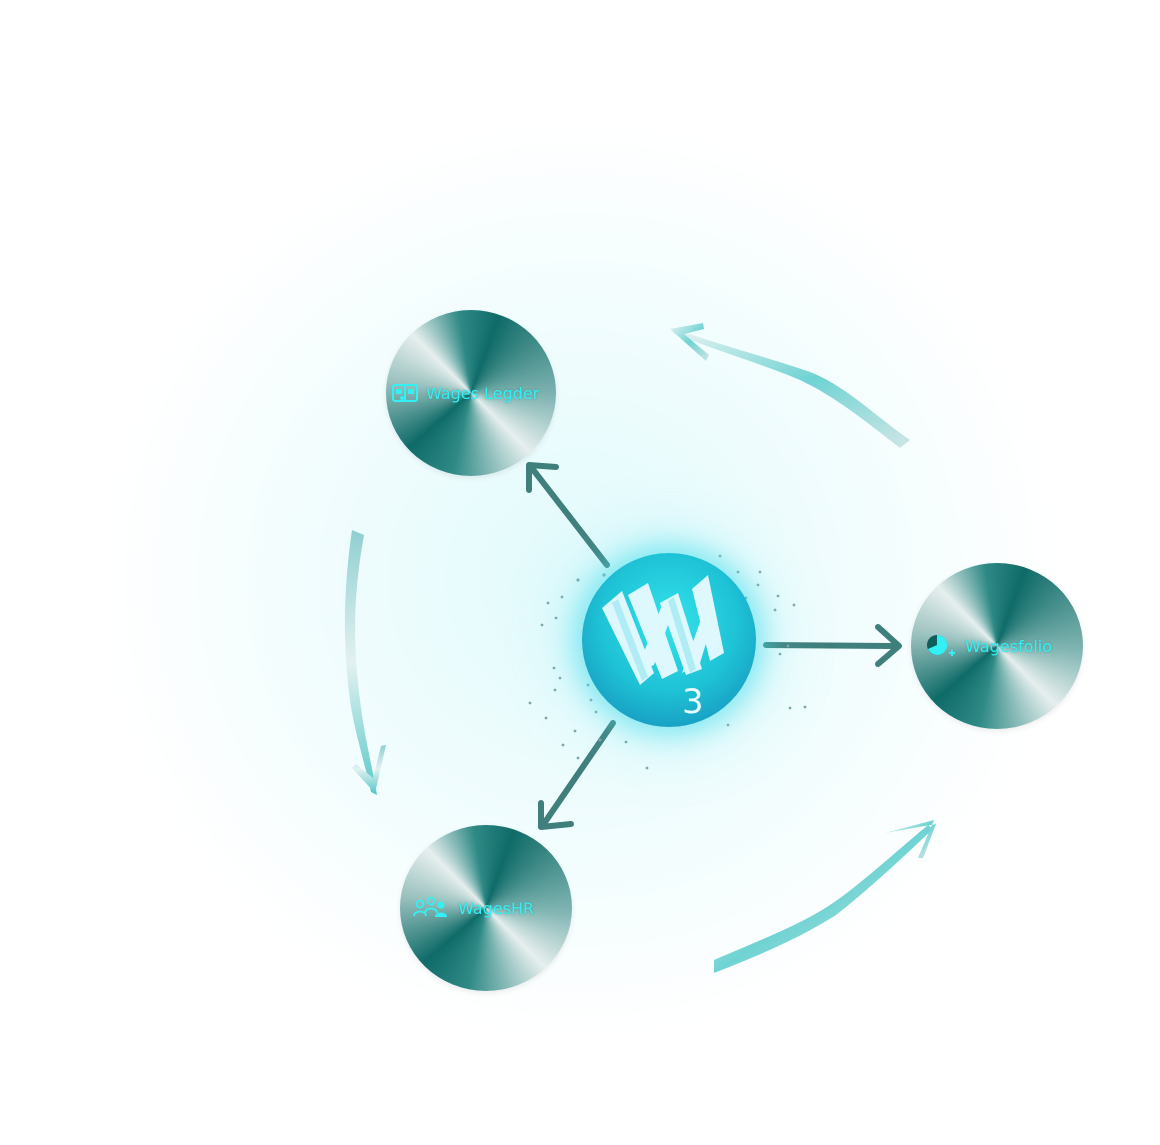 The width and height of the screenshot is (1160, 1145). What do you see at coordinates (941, 646) in the screenshot?
I see `pie-chart-icon` at bounding box center [941, 646].